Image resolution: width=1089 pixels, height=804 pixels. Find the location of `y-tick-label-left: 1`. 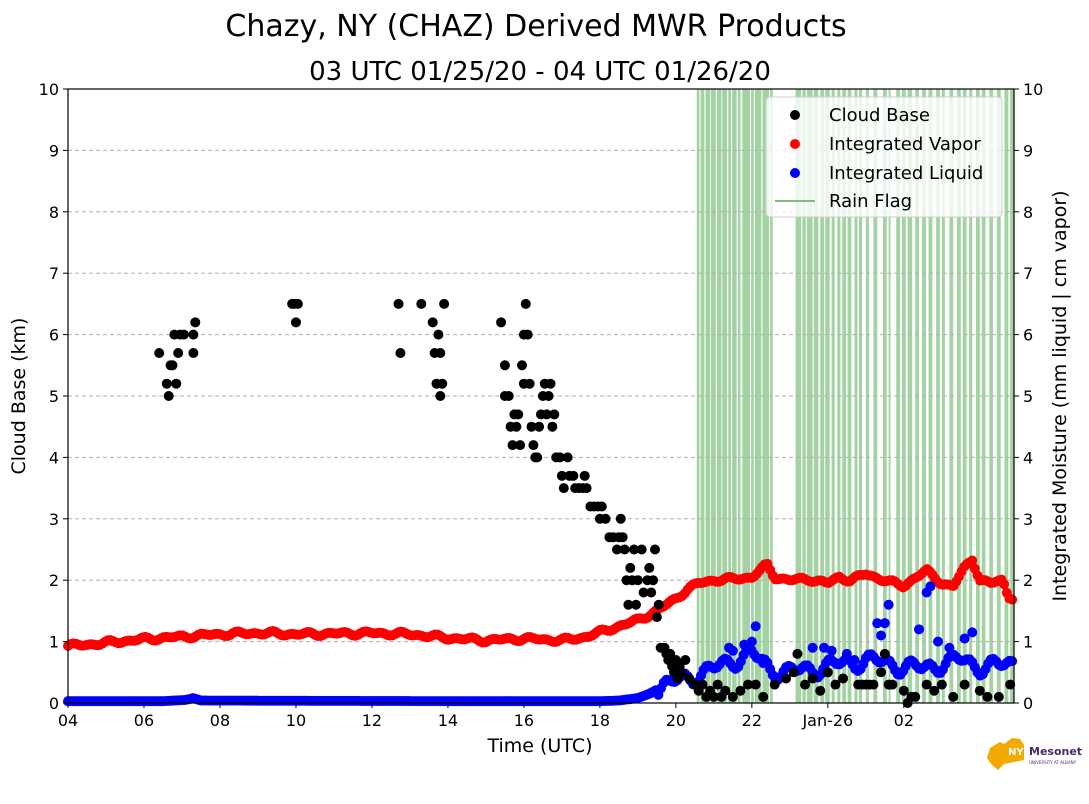

y-tick-label-left: 1 is located at coordinates (54, 642).